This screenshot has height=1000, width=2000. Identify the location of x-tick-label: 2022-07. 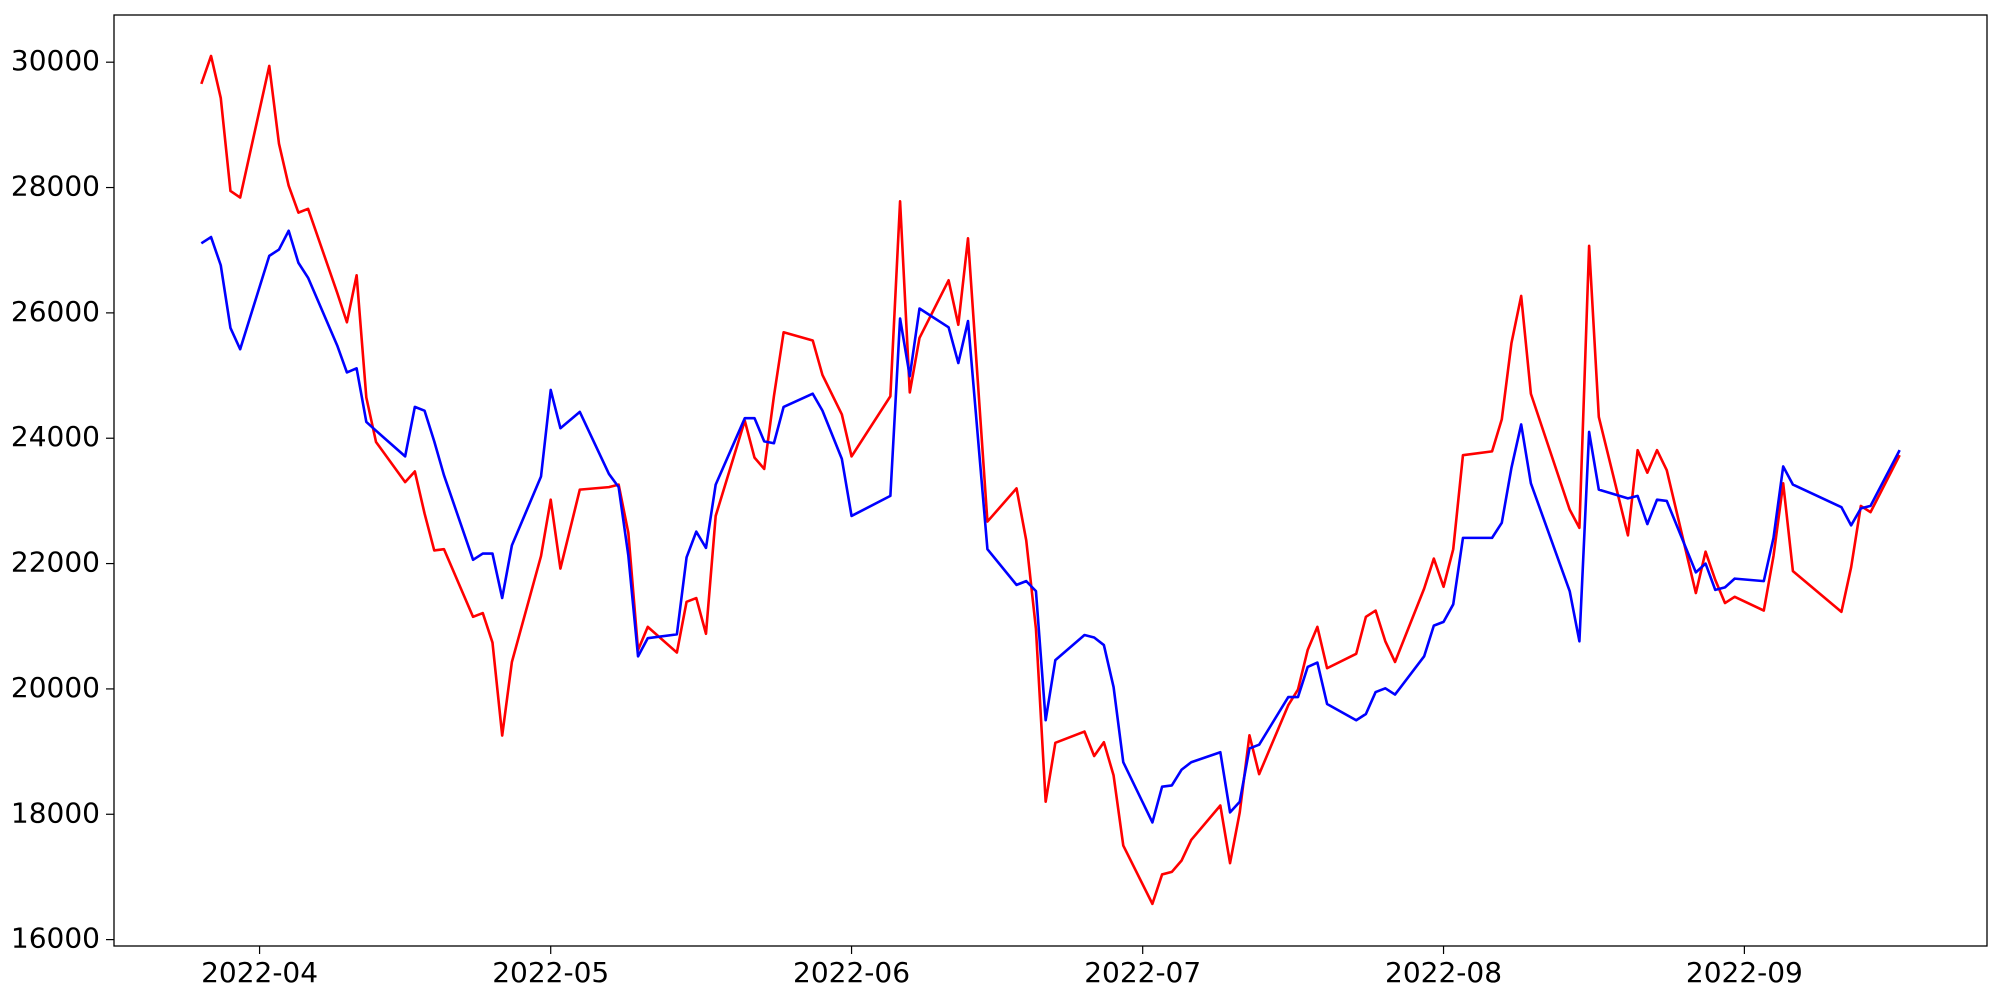
(1142, 972).